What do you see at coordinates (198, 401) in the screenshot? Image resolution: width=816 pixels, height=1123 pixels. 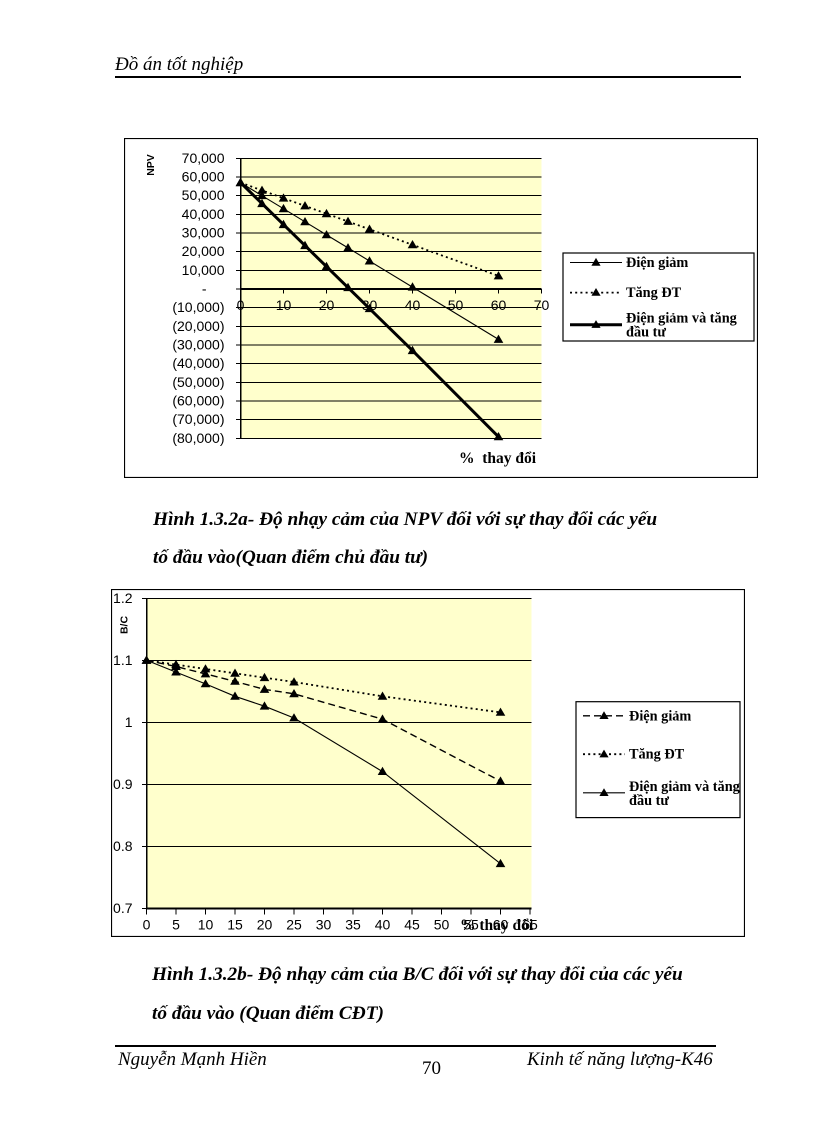 I see `svg-text: (60,000)` at bounding box center [198, 401].